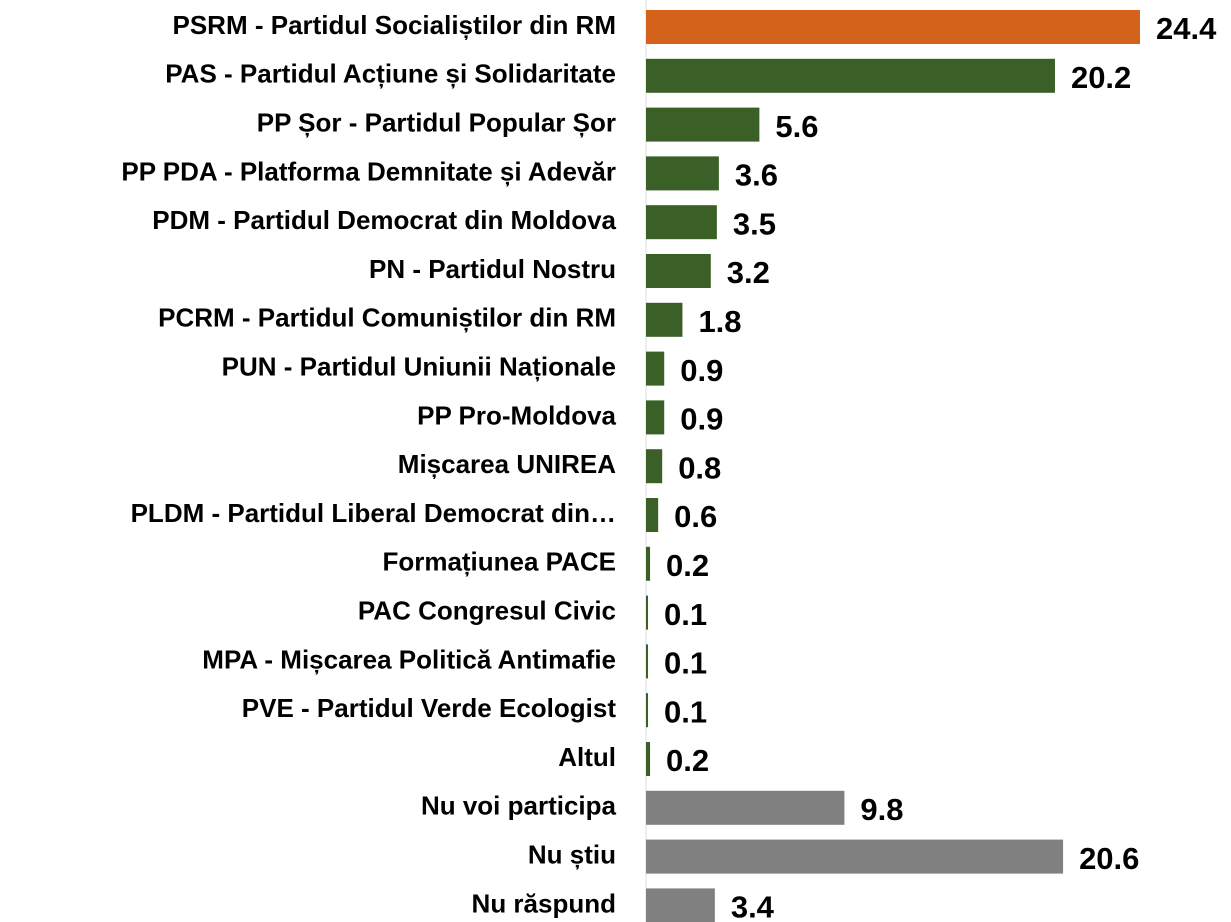  Describe the element at coordinates (1186, 28) in the screenshot. I see `value-label: 24.4` at that location.